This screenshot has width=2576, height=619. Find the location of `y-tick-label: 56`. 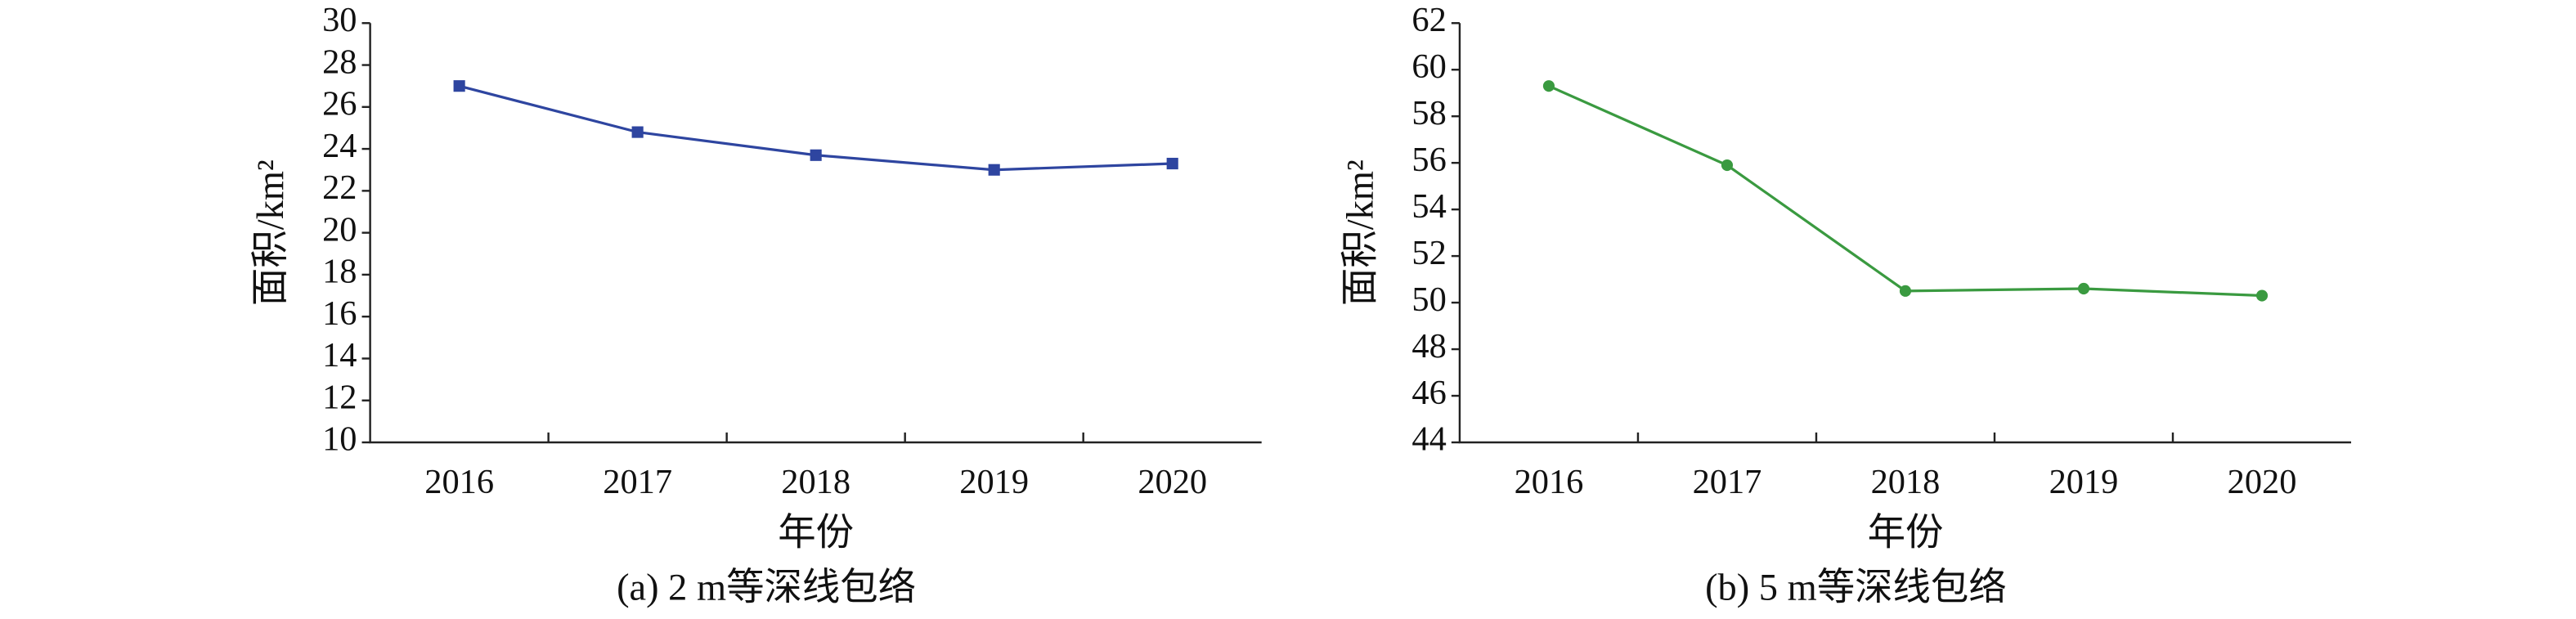

y-tick-label: 56 is located at coordinates (1428, 160).